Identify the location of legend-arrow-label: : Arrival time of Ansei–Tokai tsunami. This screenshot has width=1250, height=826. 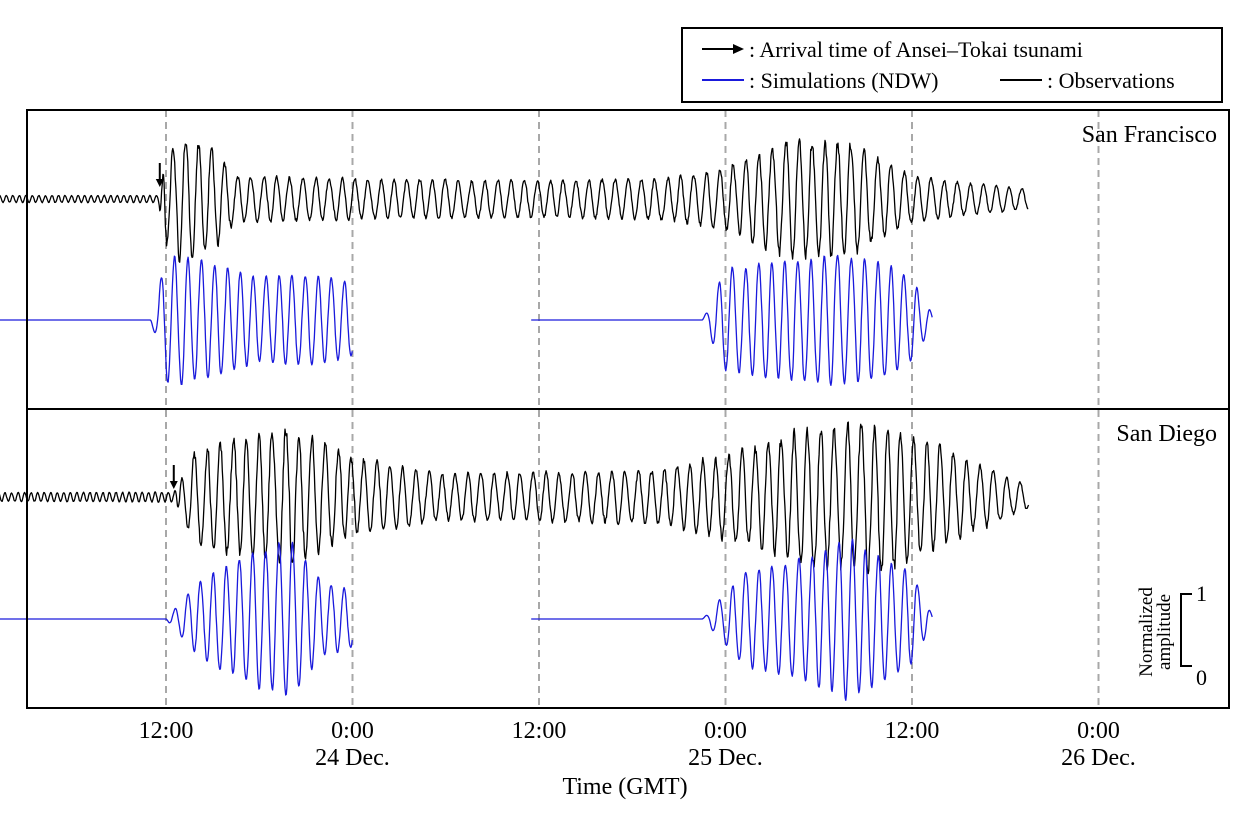
(916, 49).